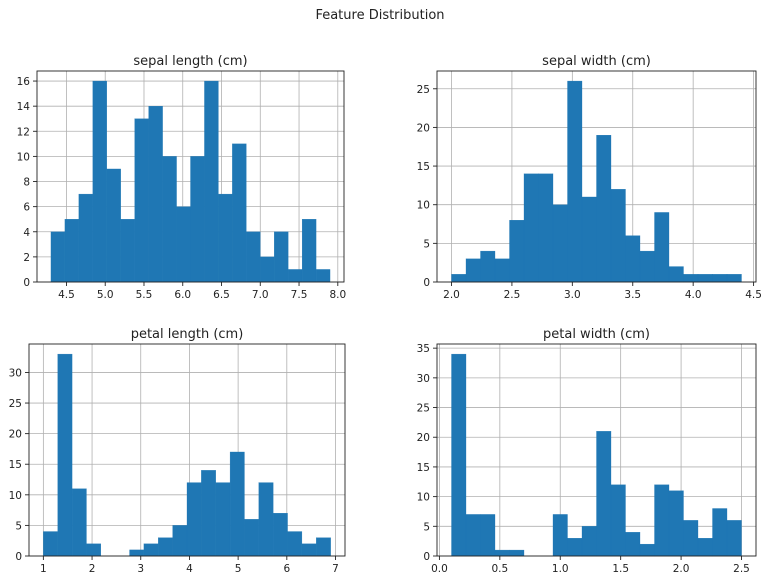 This screenshot has width=761, height=581. What do you see at coordinates (105, 295) in the screenshot?
I see `x-tick-label: 5.0` at bounding box center [105, 295].